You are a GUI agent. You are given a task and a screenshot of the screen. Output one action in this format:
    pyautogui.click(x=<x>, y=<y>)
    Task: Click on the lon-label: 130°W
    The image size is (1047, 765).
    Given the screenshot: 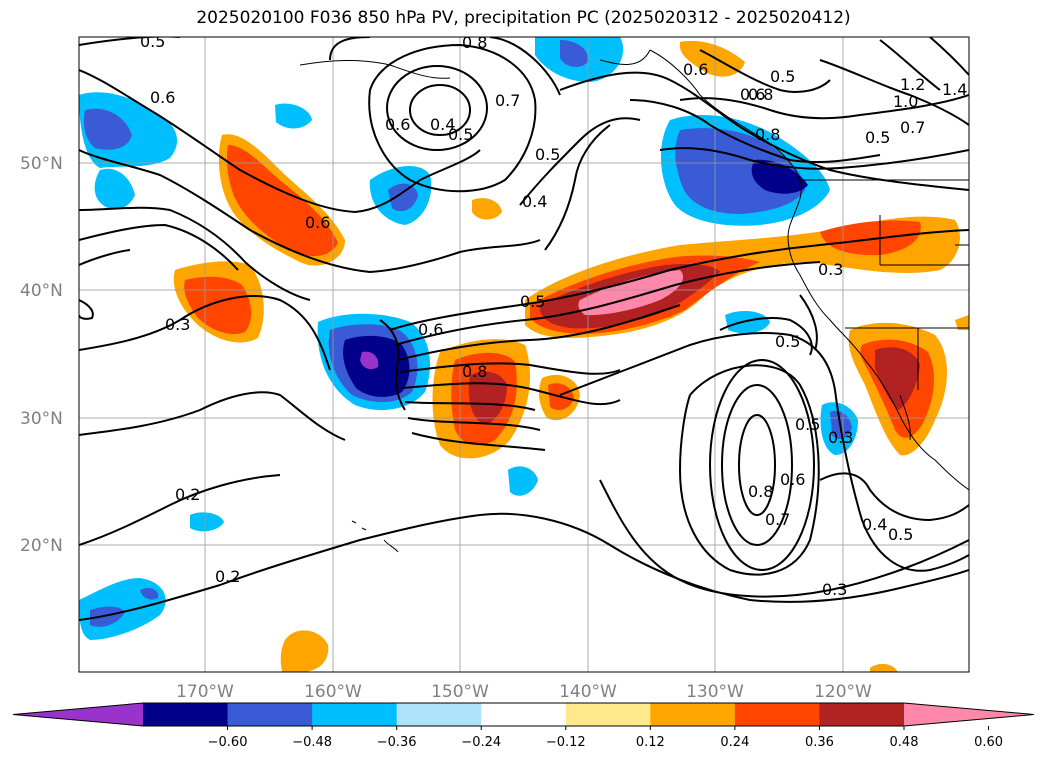 What is the action you would take?
    pyautogui.click(x=715, y=692)
    